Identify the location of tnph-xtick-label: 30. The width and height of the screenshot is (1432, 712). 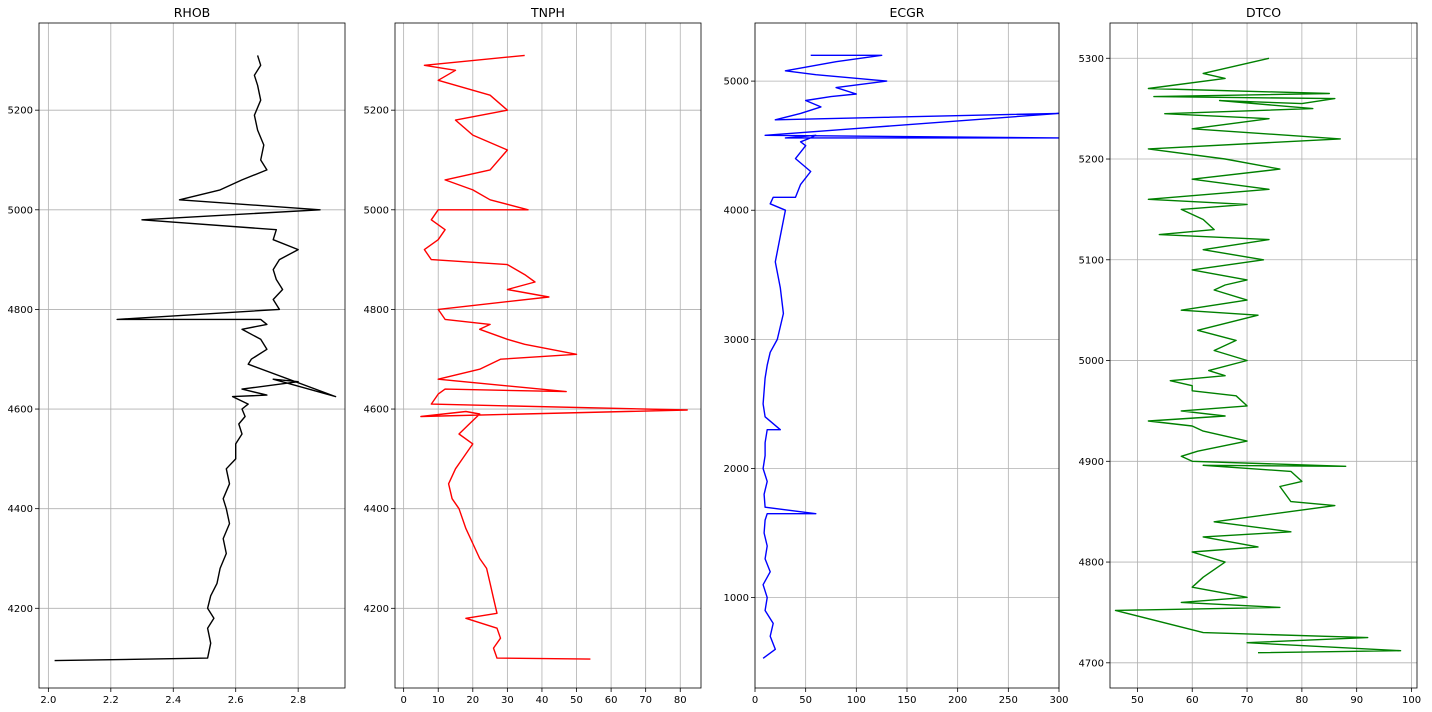
(507, 700).